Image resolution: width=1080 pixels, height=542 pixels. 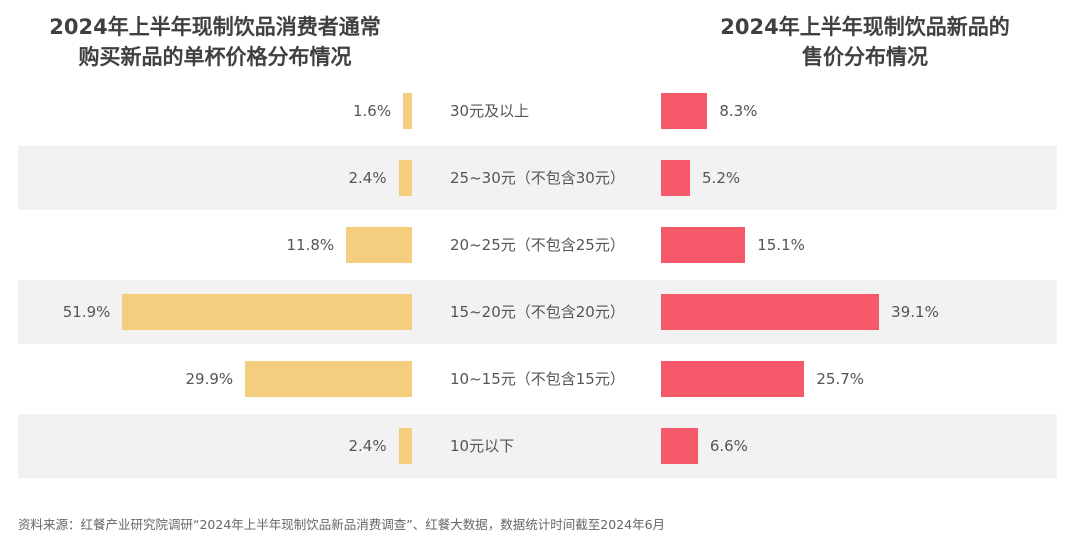 What do you see at coordinates (310, 245) in the screenshot?
I see `left-value-label: 11.8%` at bounding box center [310, 245].